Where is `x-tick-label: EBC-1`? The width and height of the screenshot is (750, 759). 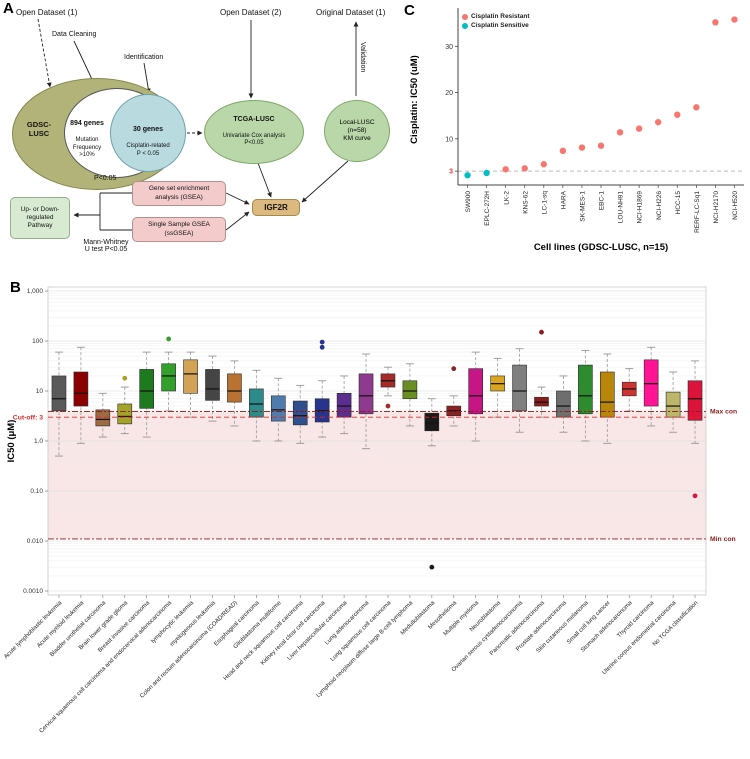
x-tick-label: EBC-1 is located at coordinates (602, 201).